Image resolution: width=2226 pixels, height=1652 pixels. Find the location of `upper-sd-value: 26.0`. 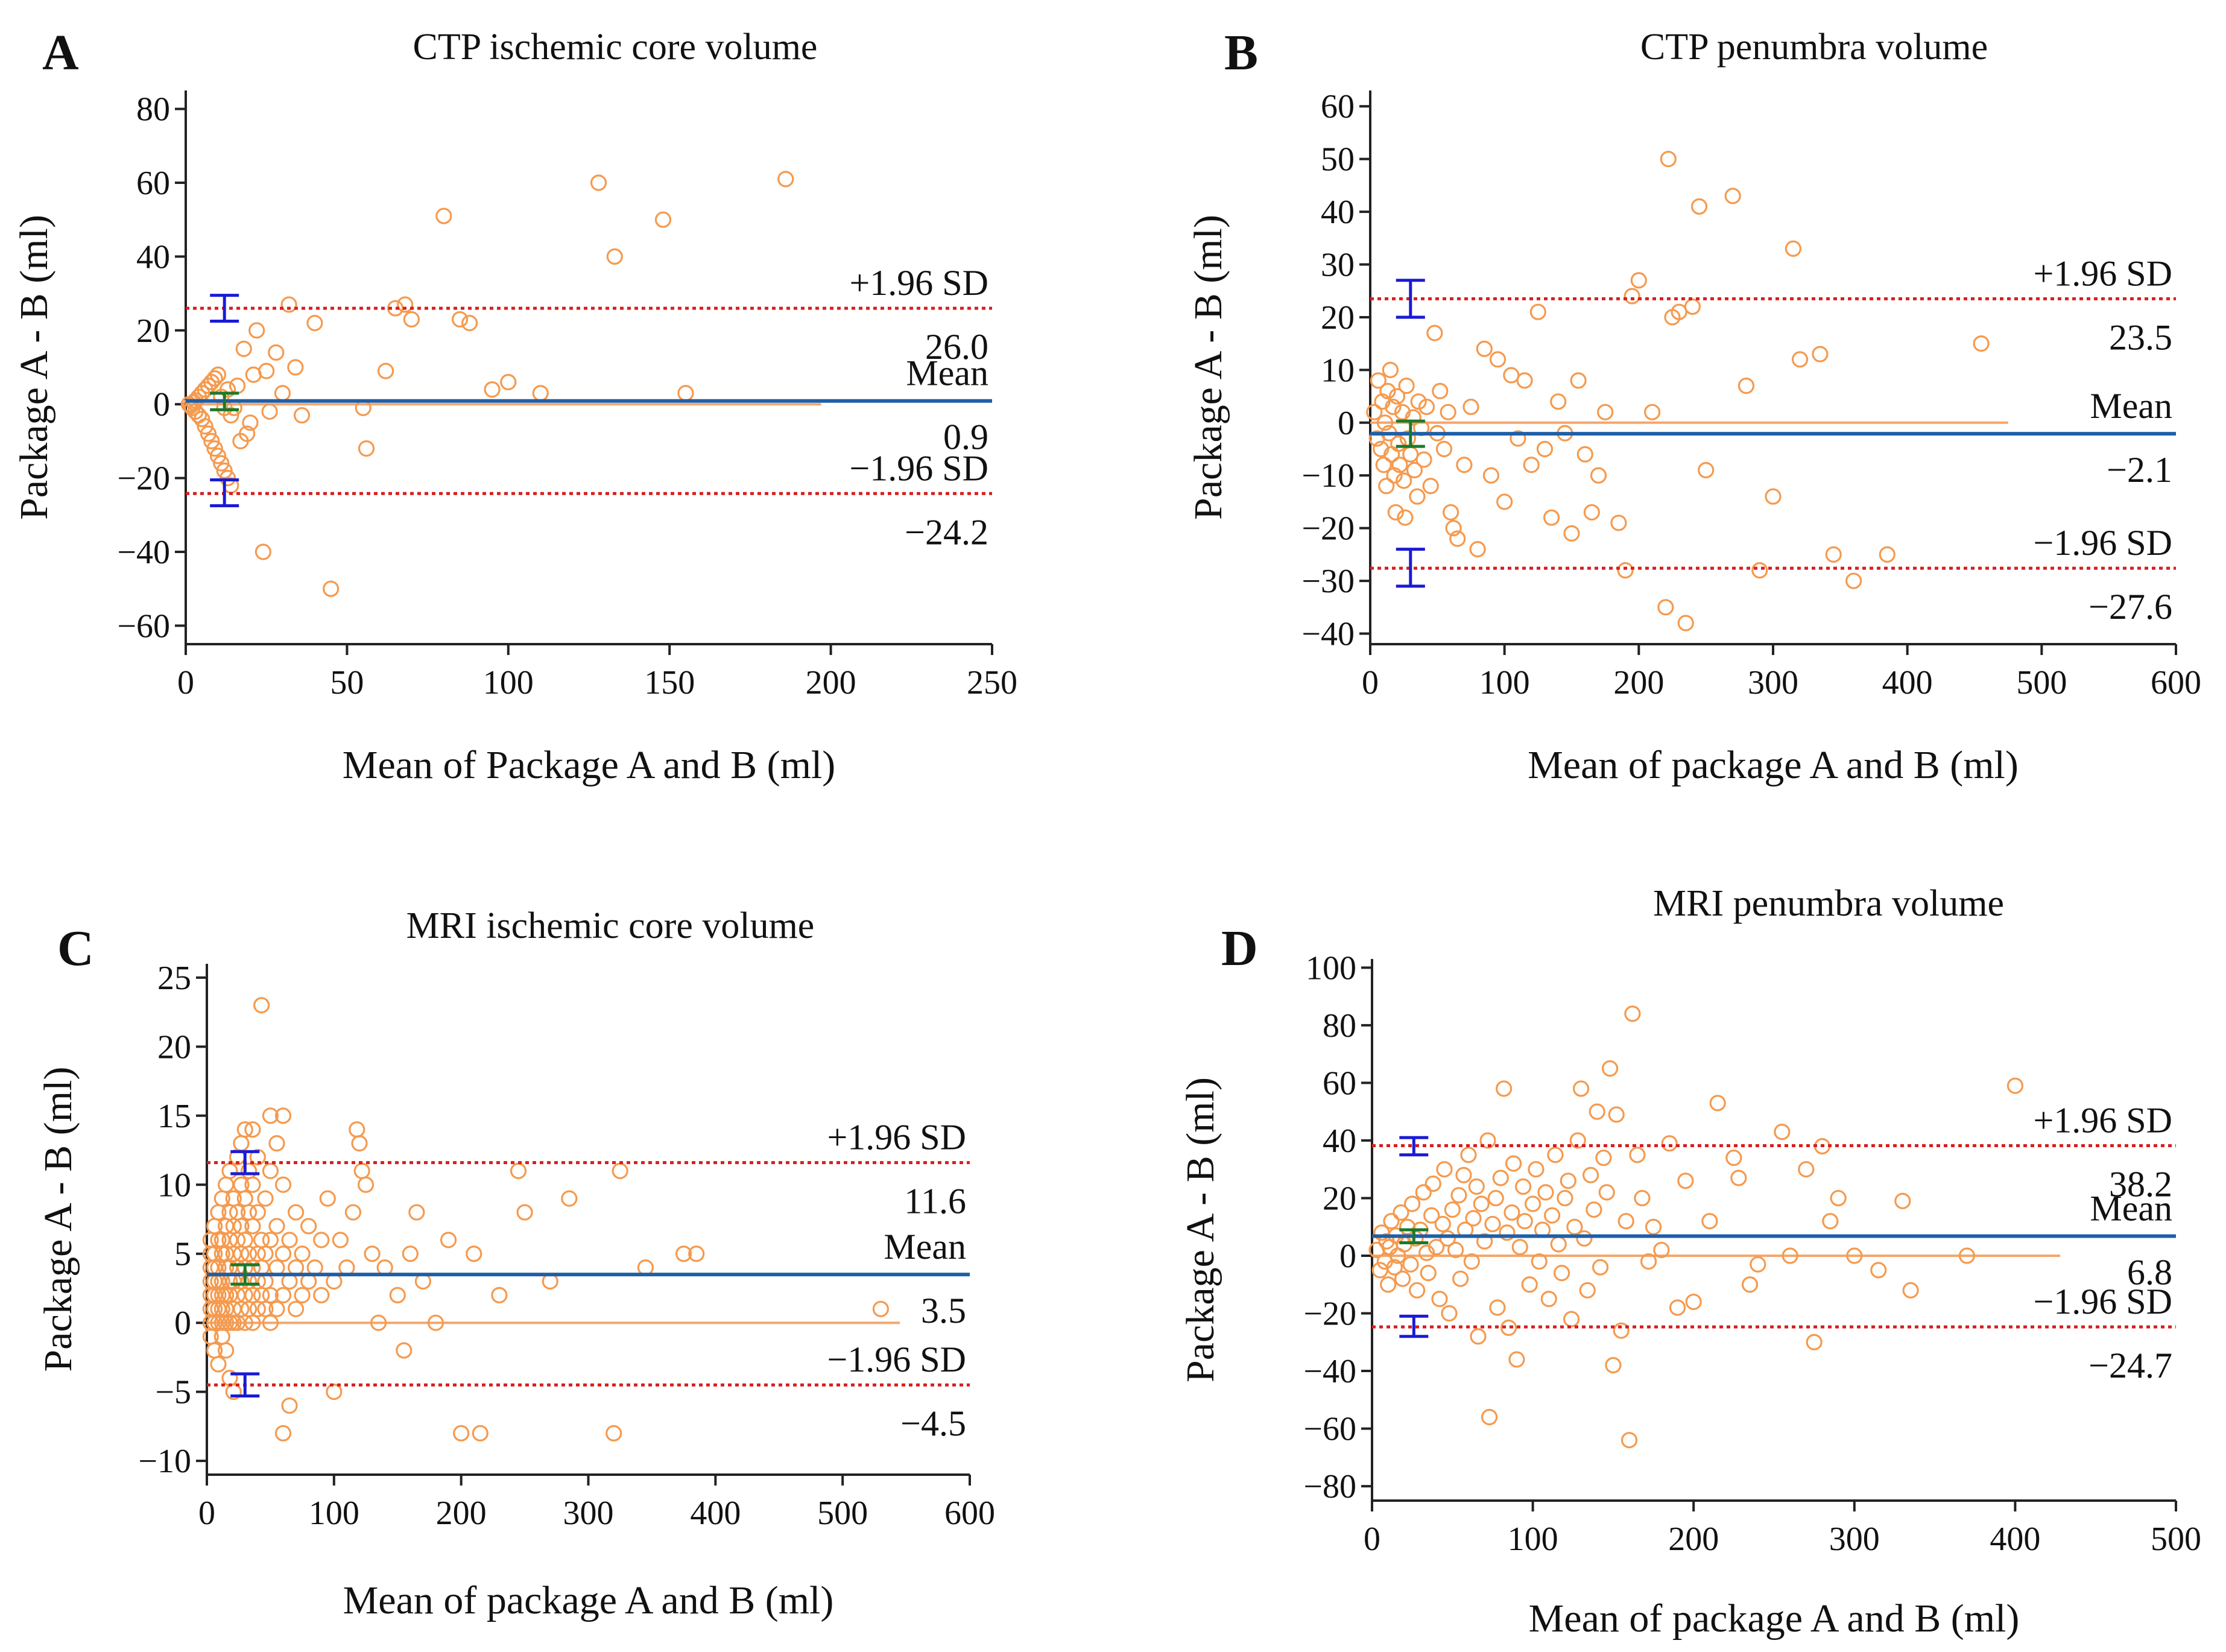

upper-sd-value: 26.0 is located at coordinates (956, 347).